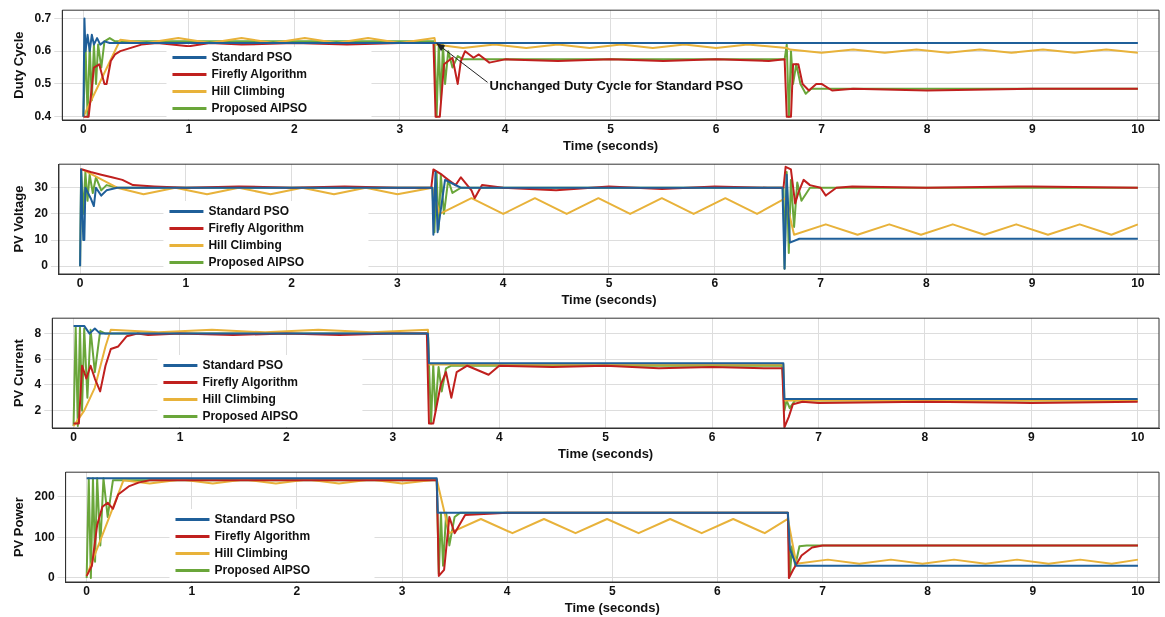  Describe the element at coordinates (43, 83) in the screenshot. I see `y-tick-label: 0.5` at that location.